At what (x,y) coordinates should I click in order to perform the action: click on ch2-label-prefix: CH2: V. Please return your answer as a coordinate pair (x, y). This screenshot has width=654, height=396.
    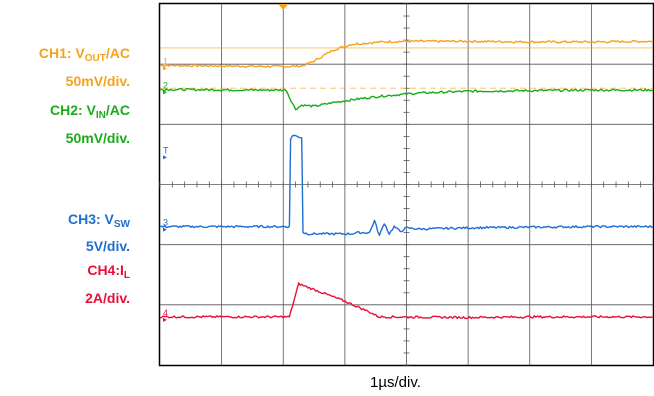
    Looking at the image, I should click on (72, 110).